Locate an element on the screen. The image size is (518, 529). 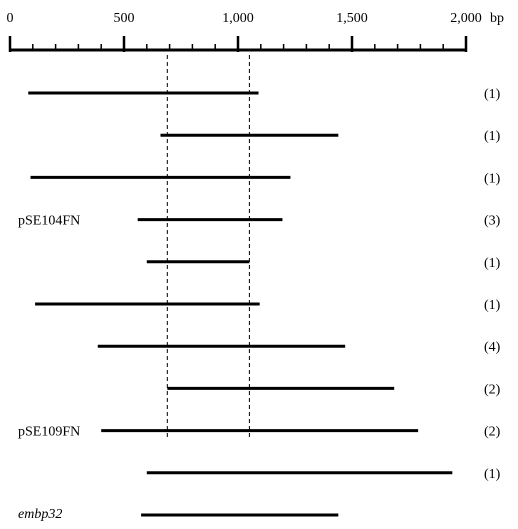
tick-label: 0 is located at coordinates (10, 18).